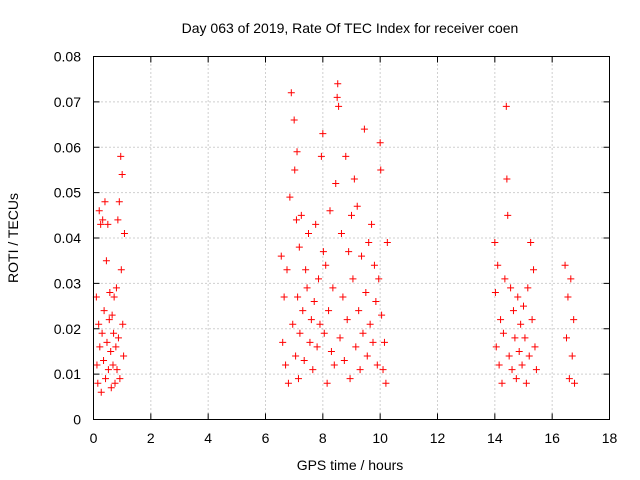  I want to click on y-tick-label: 0.03, so click(67, 283).